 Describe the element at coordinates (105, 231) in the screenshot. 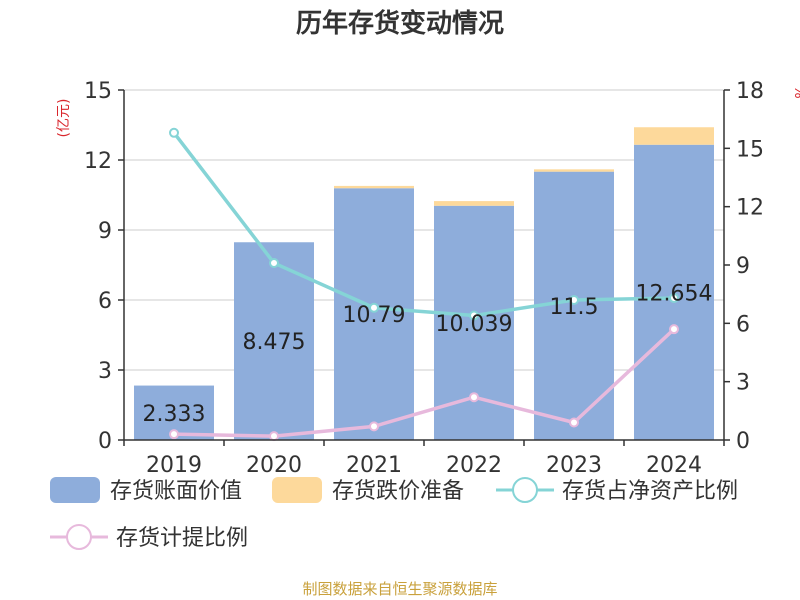

I see `left-tick-label: 9` at that location.